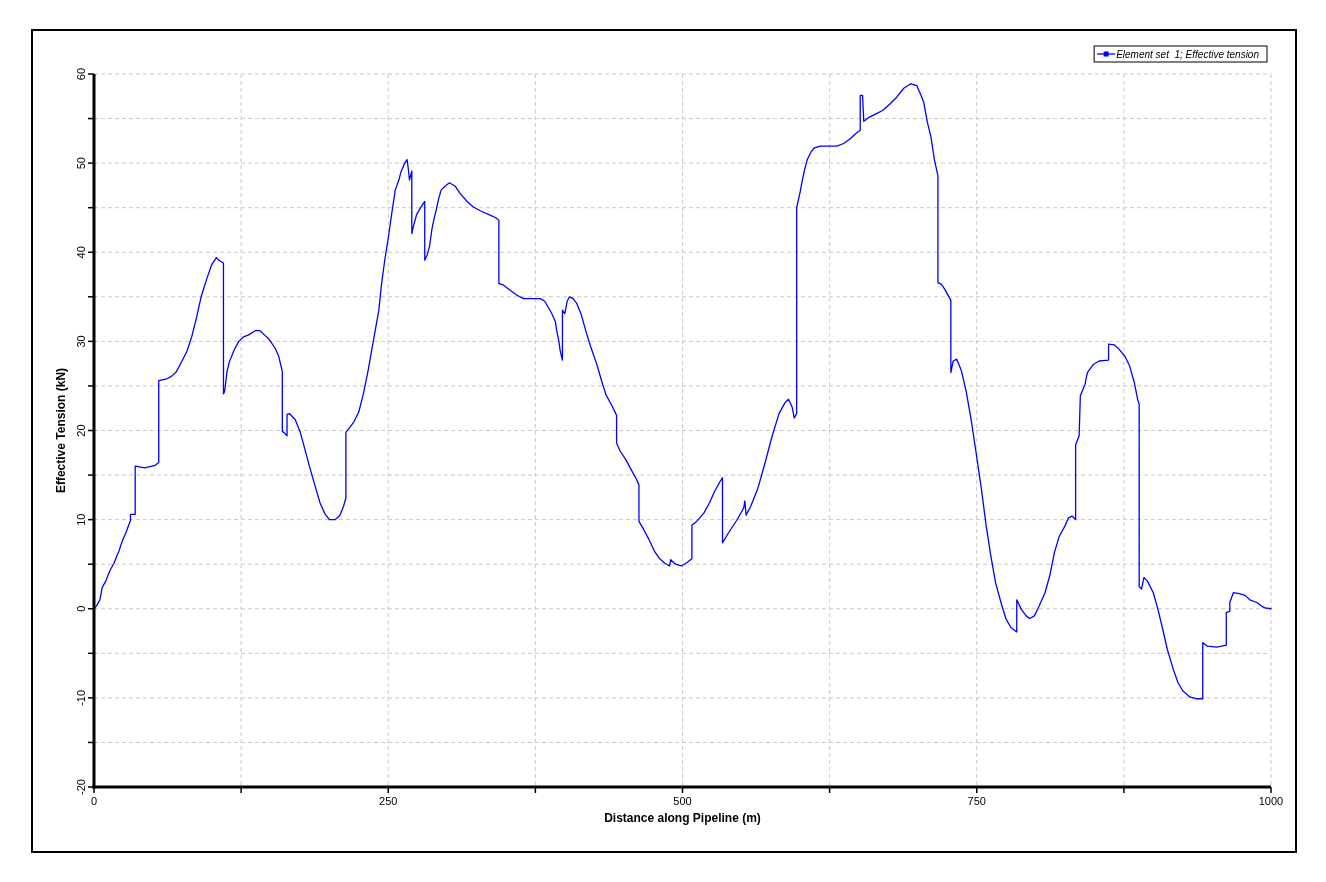 This screenshot has width=1326, height=882. What do you see at coordinates (682, 818) in the screenshot?
I see `x-axis-title: Distance along Pipeline (m)` at bounding box center [682, 818].